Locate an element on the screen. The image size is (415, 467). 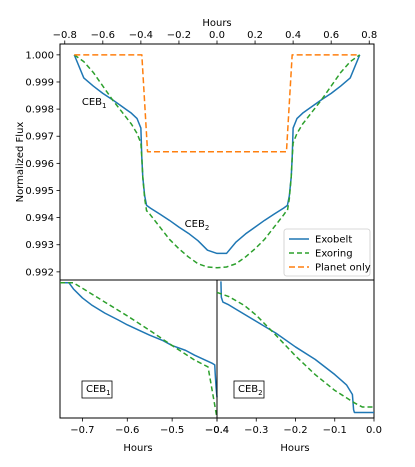
main-ceb2-annotation-base: CEB is located at coordinates (195, 224).